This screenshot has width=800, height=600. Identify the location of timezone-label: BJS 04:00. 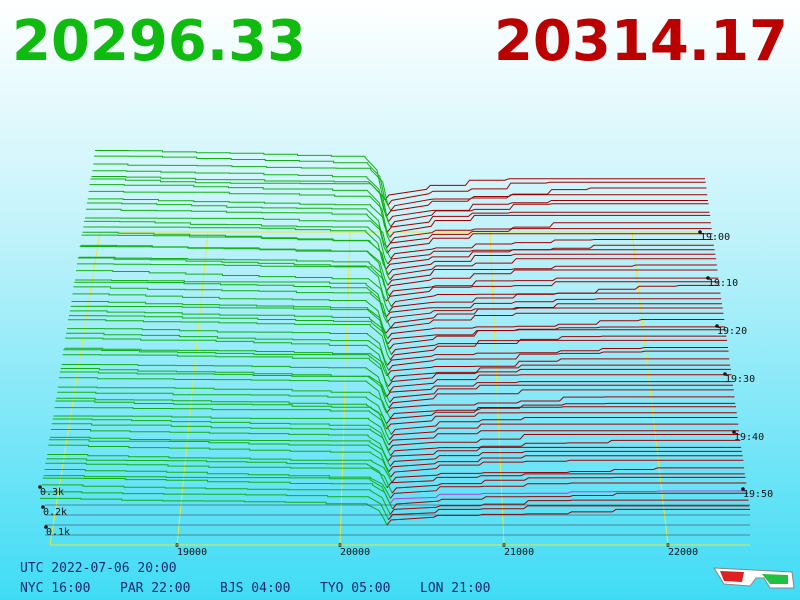
(255, 588).